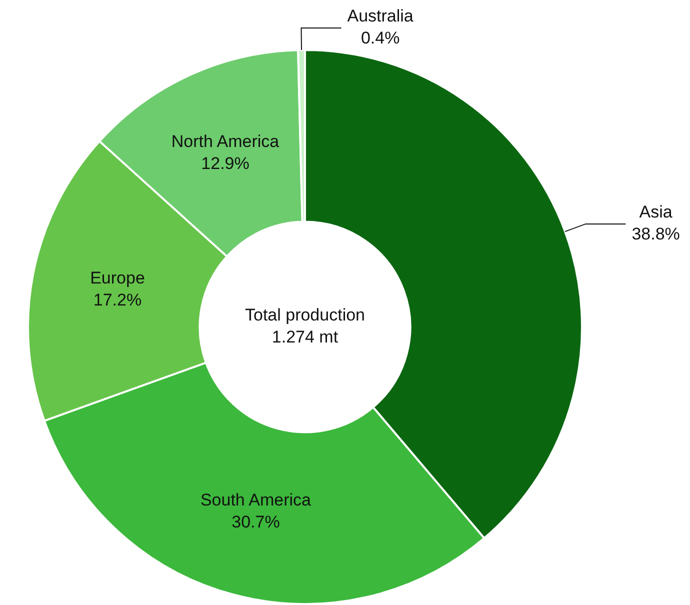  What do you see at coordinates (225, 163) in the screenshot?
I see `data-label: 12.9%` at bounding box center [225, 163].